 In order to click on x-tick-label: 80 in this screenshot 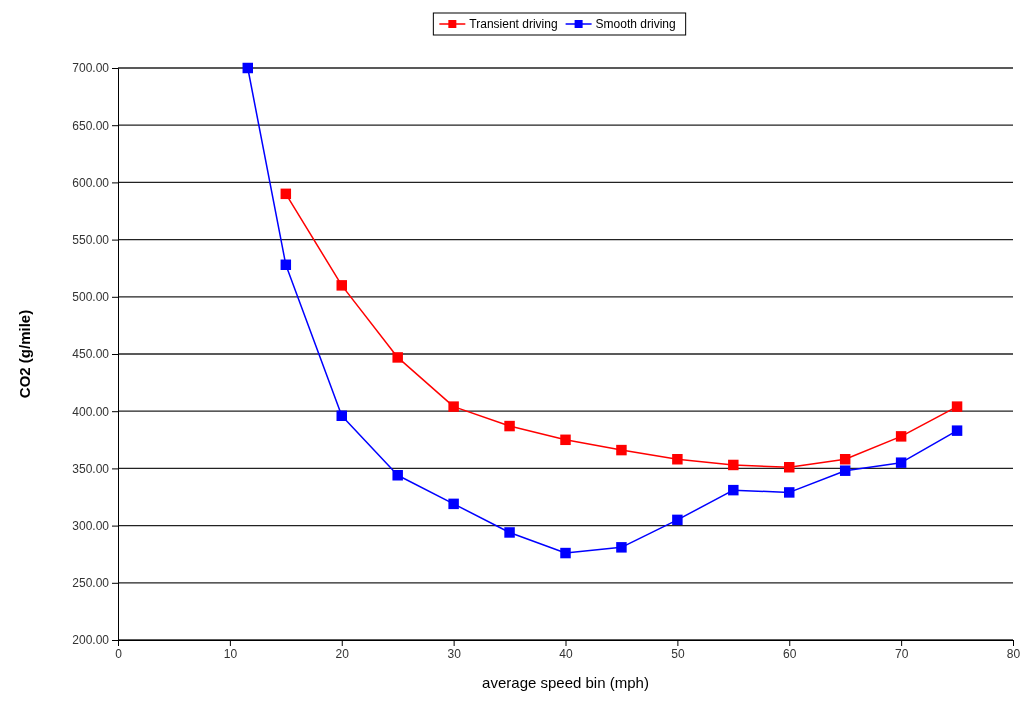, I will do `click(1013, 653)`.